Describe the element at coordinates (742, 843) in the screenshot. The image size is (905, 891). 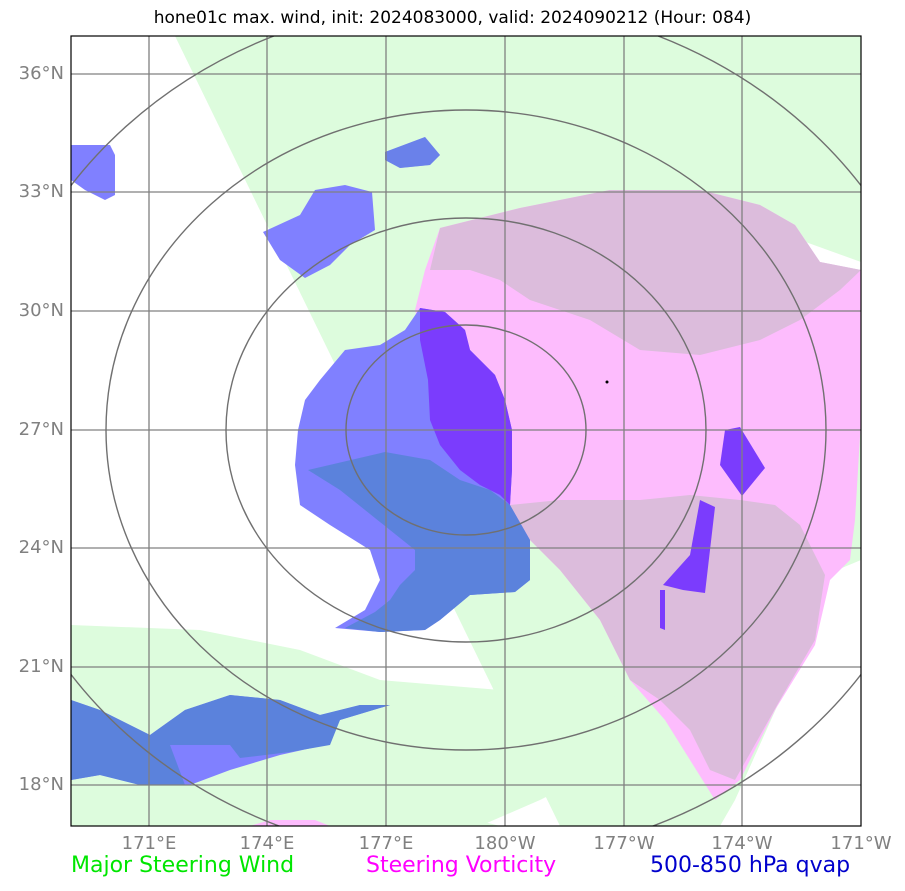
I see `lon-label-174w: 174°W` at that location.